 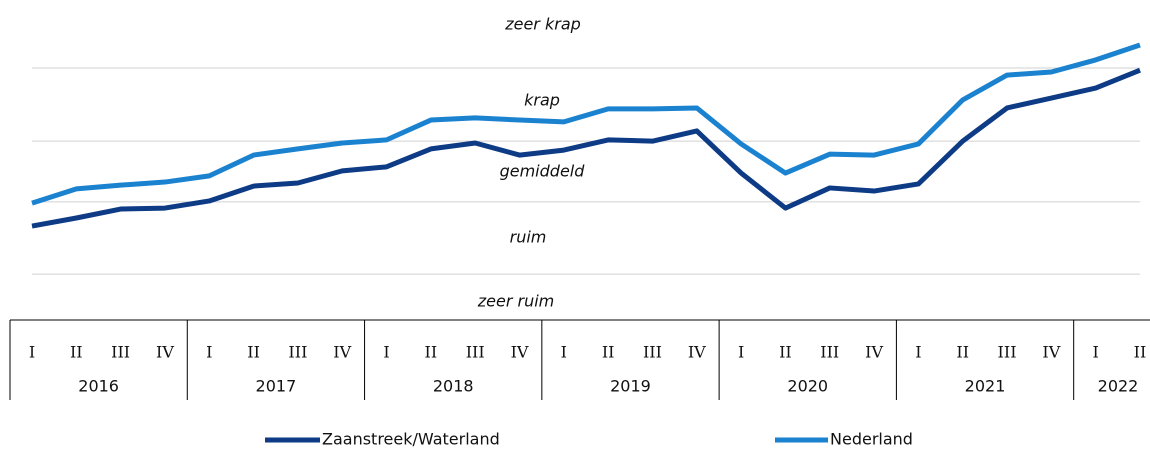 What do you see at coordinates (985, 386) in the screenshot?
I see `year-label: 2021` at bounding box center [985, 386].